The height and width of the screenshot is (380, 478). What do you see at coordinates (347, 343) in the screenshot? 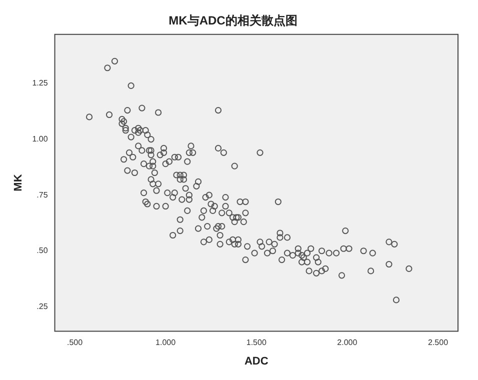
I see `x-tick-label: 2.000` at bounding box center [347, 343].